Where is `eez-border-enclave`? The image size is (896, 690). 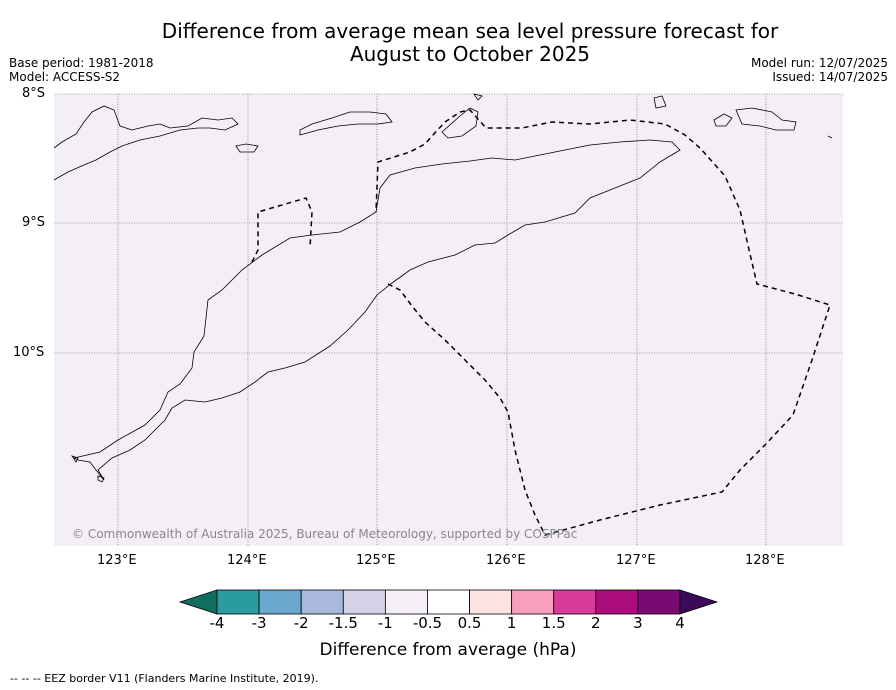
eez-border-enclave is located at coordinates (282, 230).